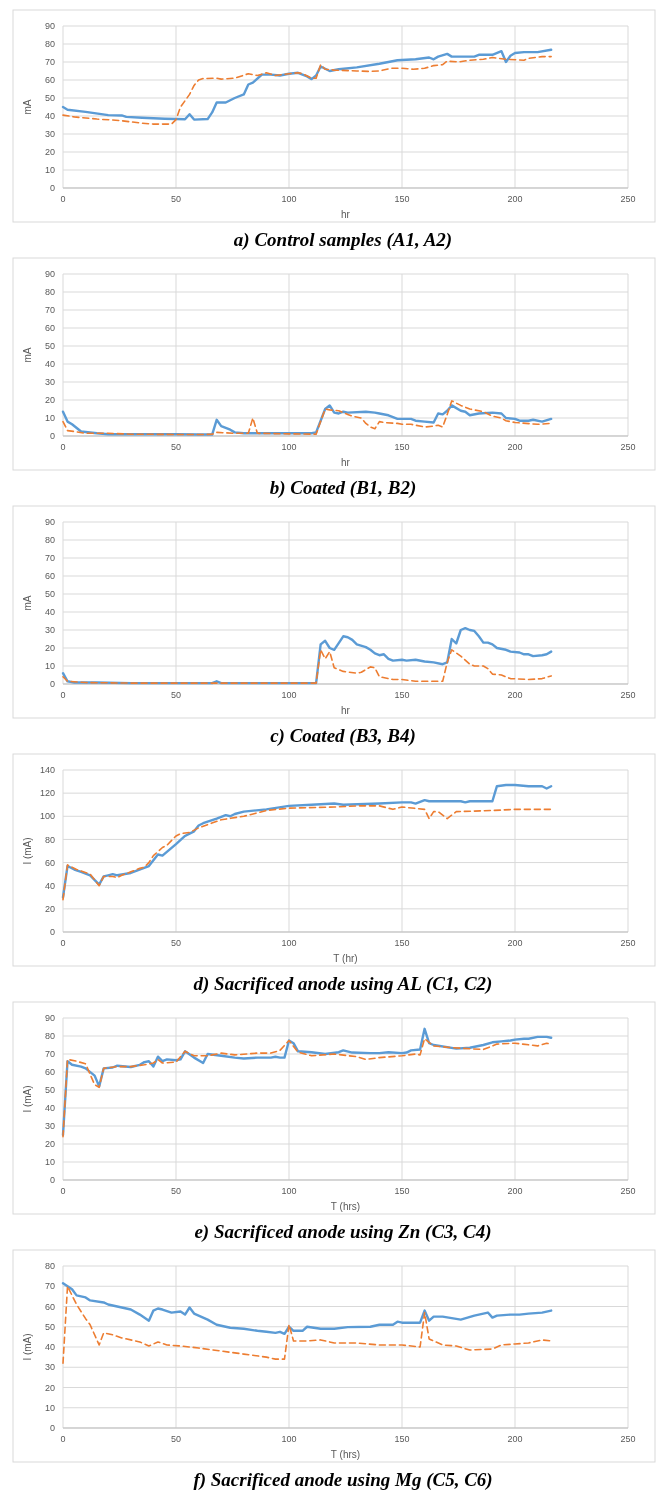 This screenshot has width=666, height=1504. I want to click on y-tick-label: 120, so click(47, 793).